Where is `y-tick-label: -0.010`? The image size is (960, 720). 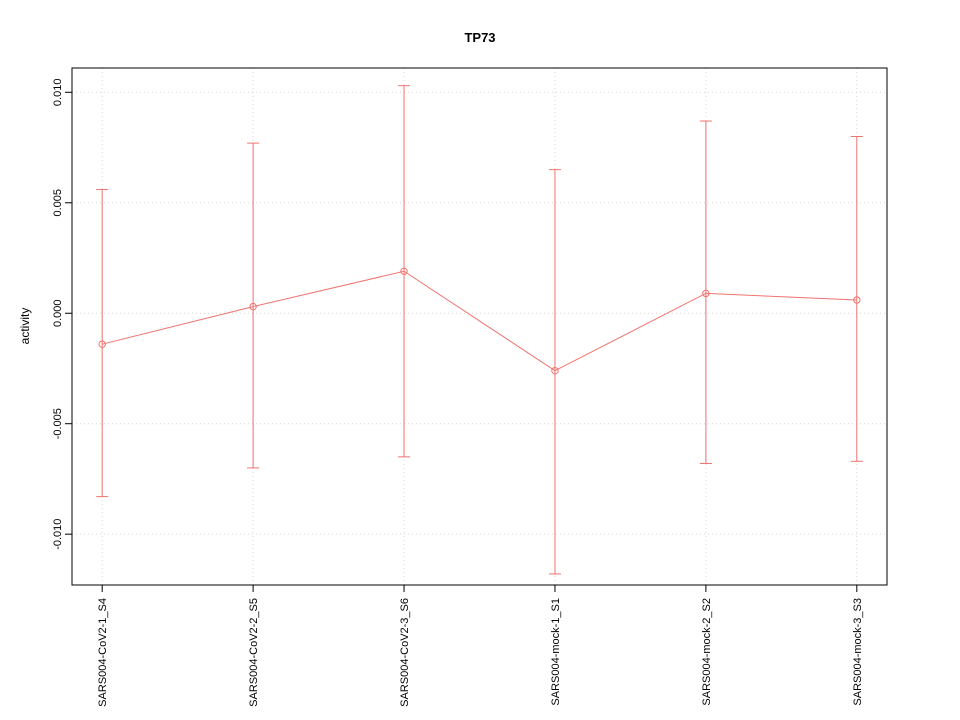 y-tick-label: -0.010 is located at coordinates (58, 534).